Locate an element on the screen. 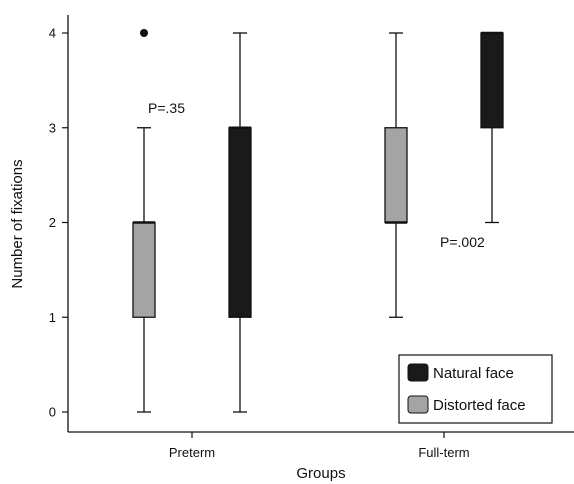 This screenshot has height=484, width=574. box-natural-face-full-term is located at coordinates (492, 127).